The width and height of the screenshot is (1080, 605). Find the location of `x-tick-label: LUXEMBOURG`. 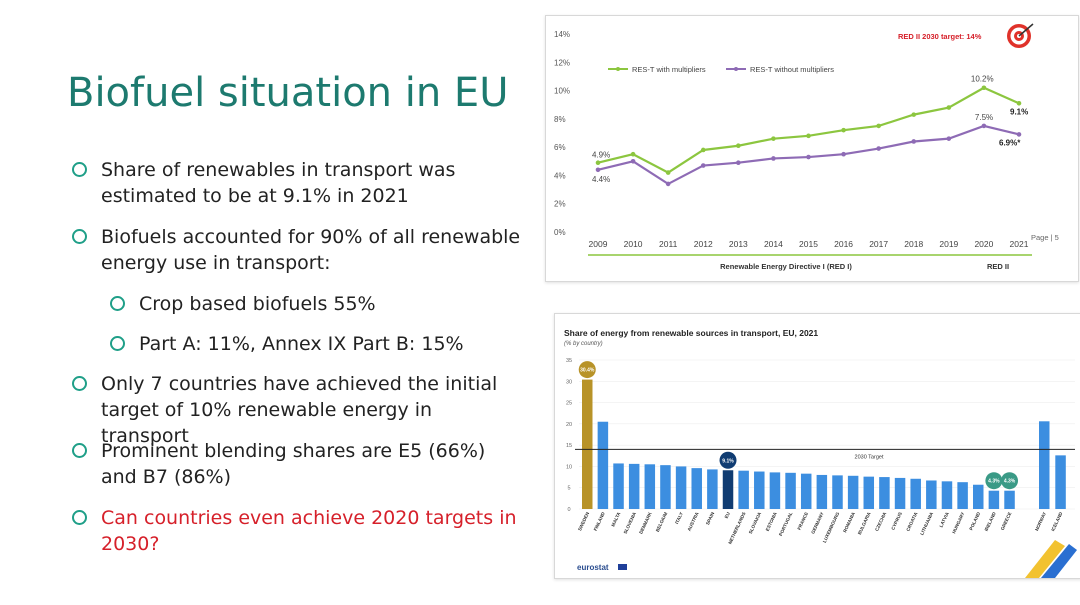

x-tick-label: LUXEMBOURG is located at coordinates (831, 527).